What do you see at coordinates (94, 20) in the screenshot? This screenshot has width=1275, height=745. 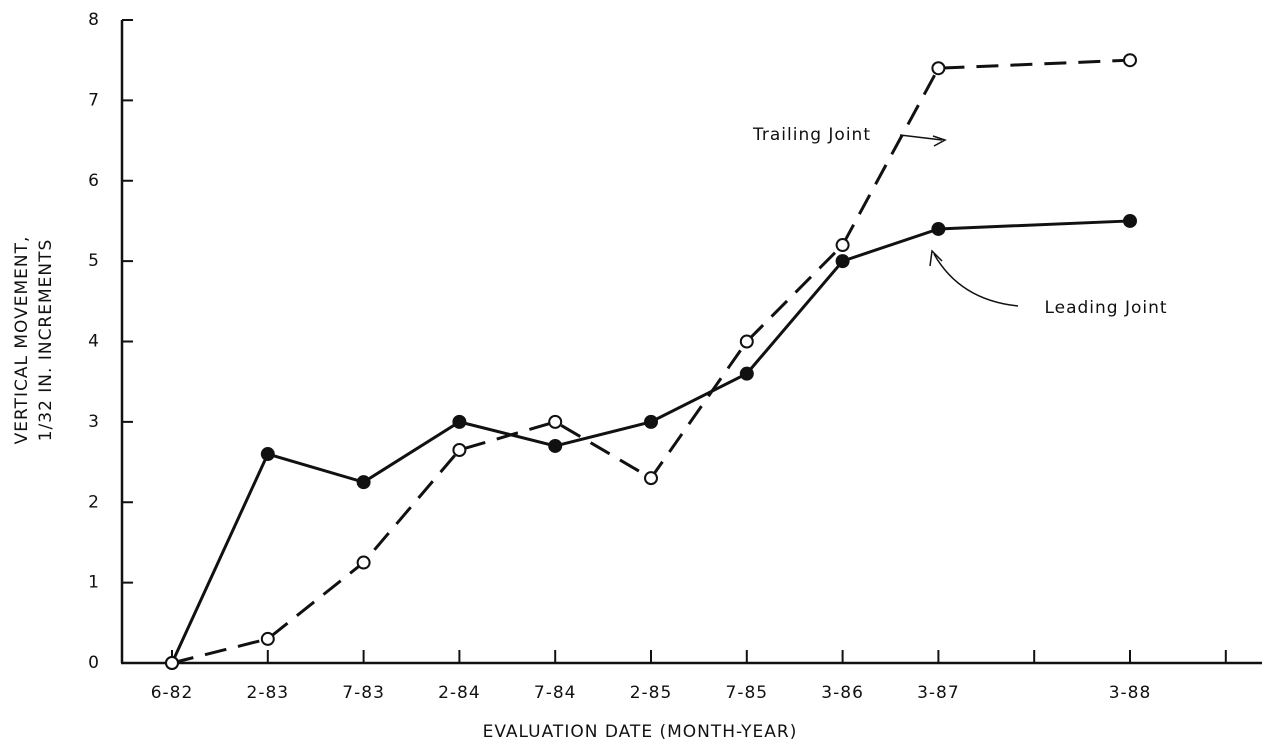 I see `y-tick-label: 8` at bounding box center [94, 20].